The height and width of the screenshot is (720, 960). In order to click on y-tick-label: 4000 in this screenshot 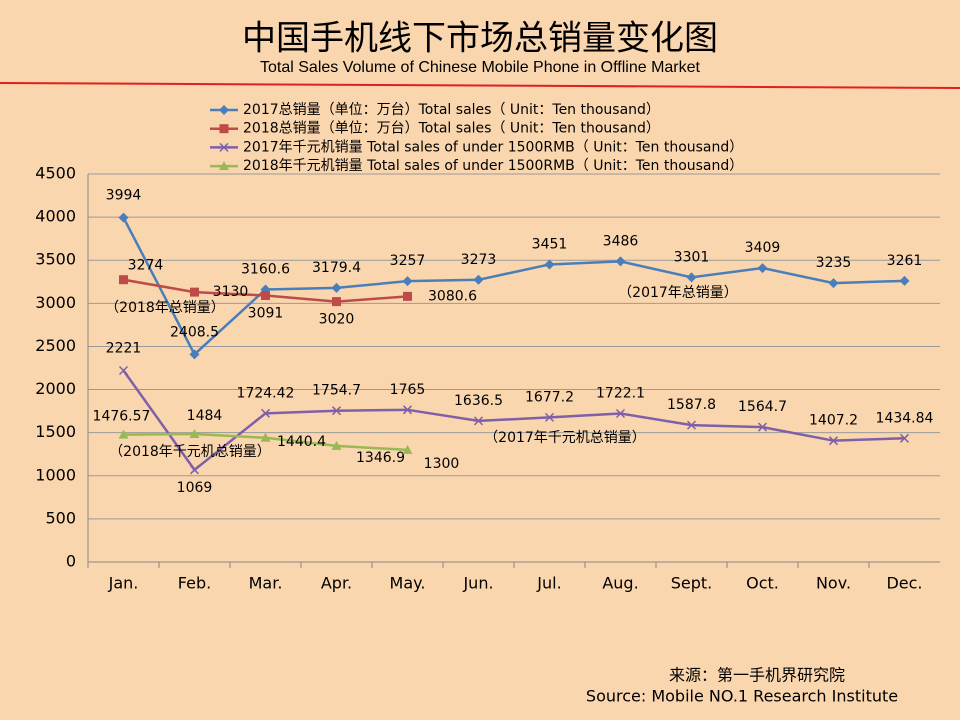, I will do `click(55, 216)`.